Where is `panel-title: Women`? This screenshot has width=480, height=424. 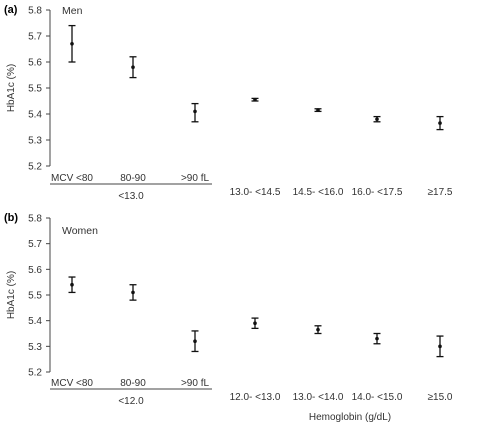 panel-title: Women is located at coordinates (80, 231).